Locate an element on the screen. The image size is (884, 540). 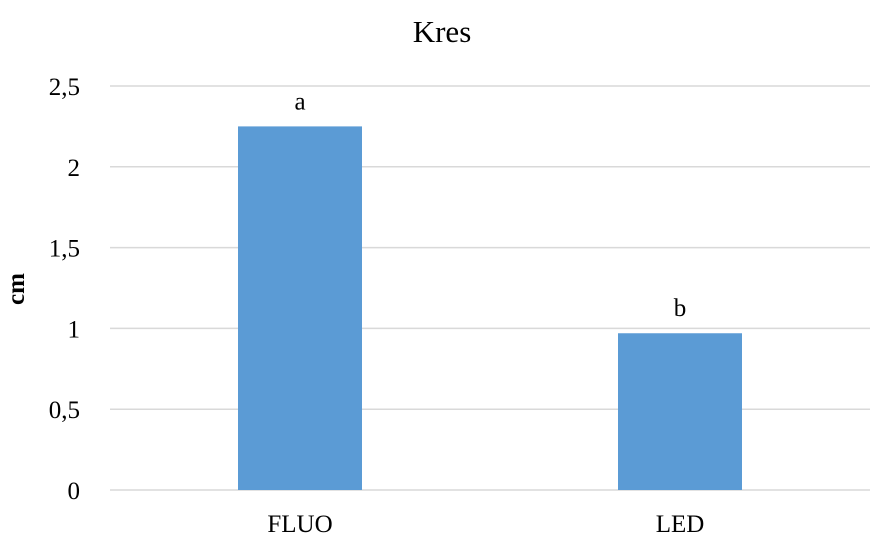
y-tick-label: 1 is located at coordinates (74, 329).